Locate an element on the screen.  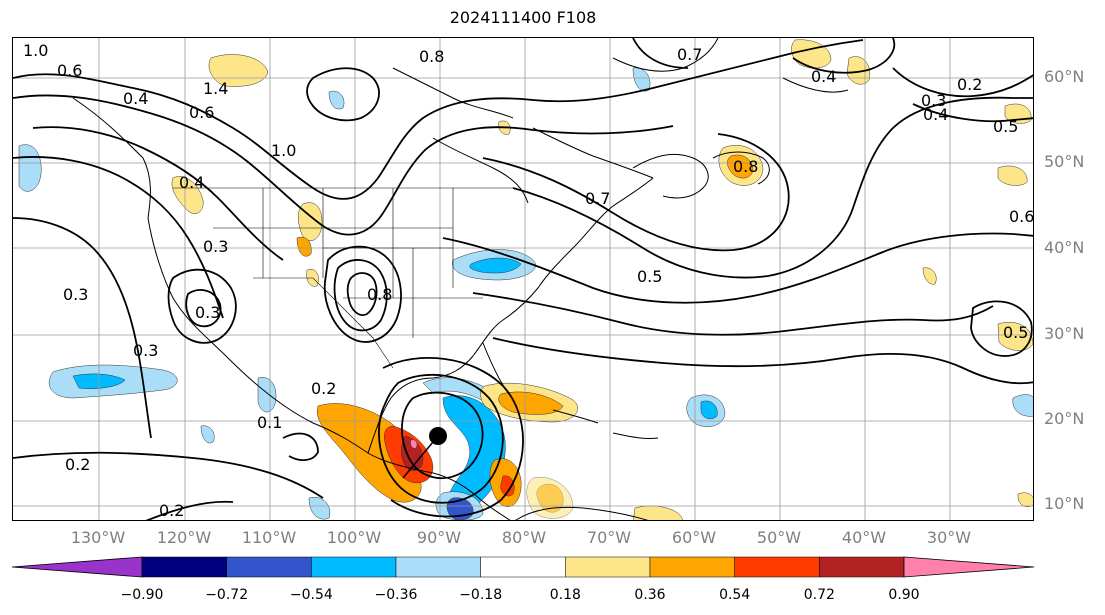
colorbar-tick-label: 0.72 is located at coordinates (819, 595).